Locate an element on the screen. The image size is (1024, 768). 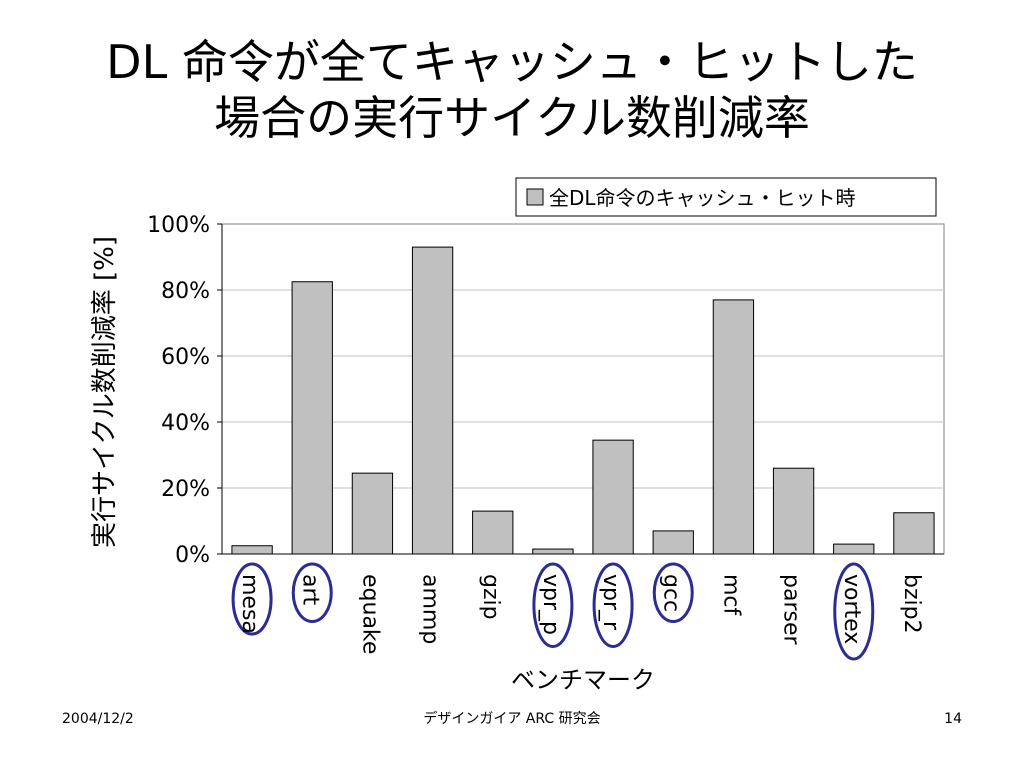
legend-swatch is located at coordinates (535, 197).